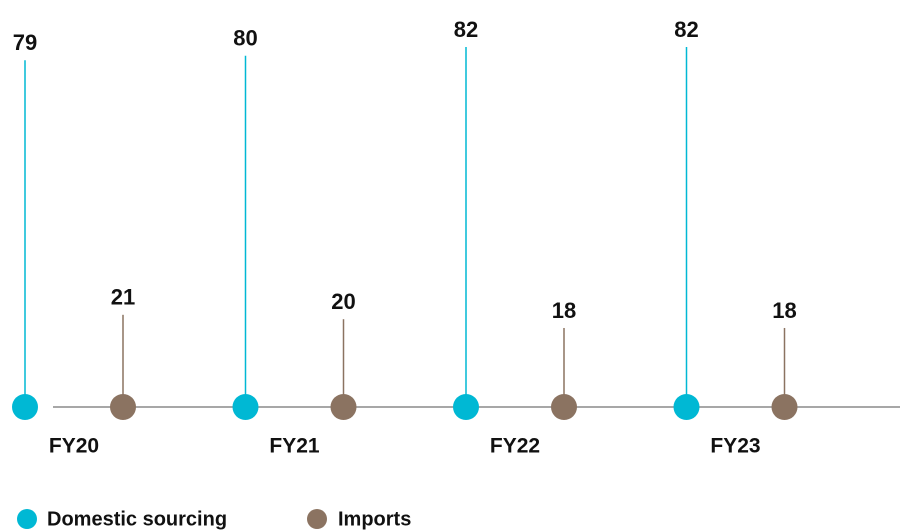  Describe the element at coordinates (123, 297) in the screenshot. I see `value-label: 21` at that location.